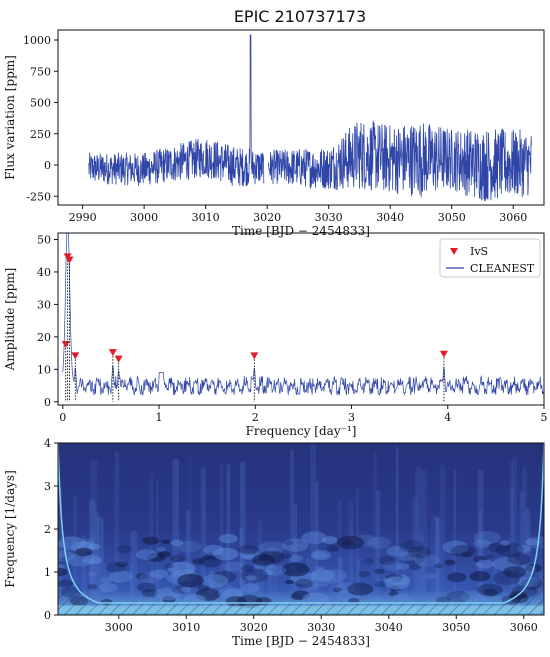  Describe the element at coordinates (544, 417) in the screenshot. I see `pg-xtick-label: 5` at that location.